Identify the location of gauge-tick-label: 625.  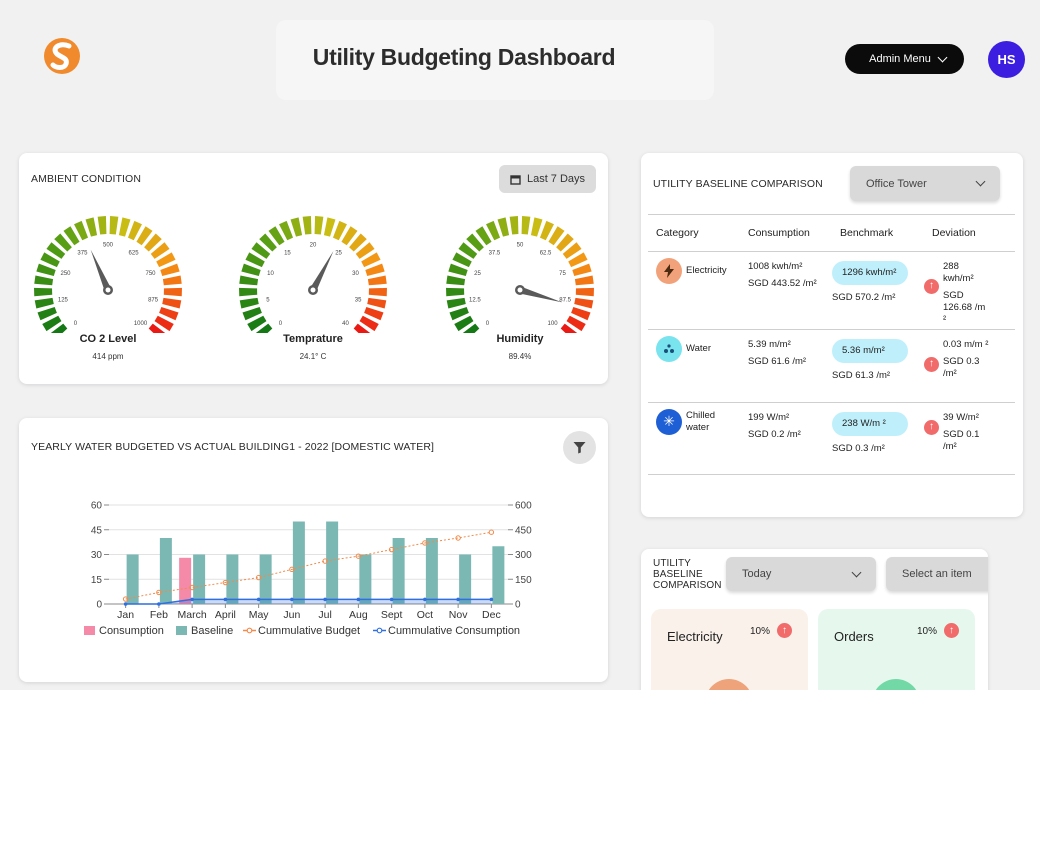
(134, 253).